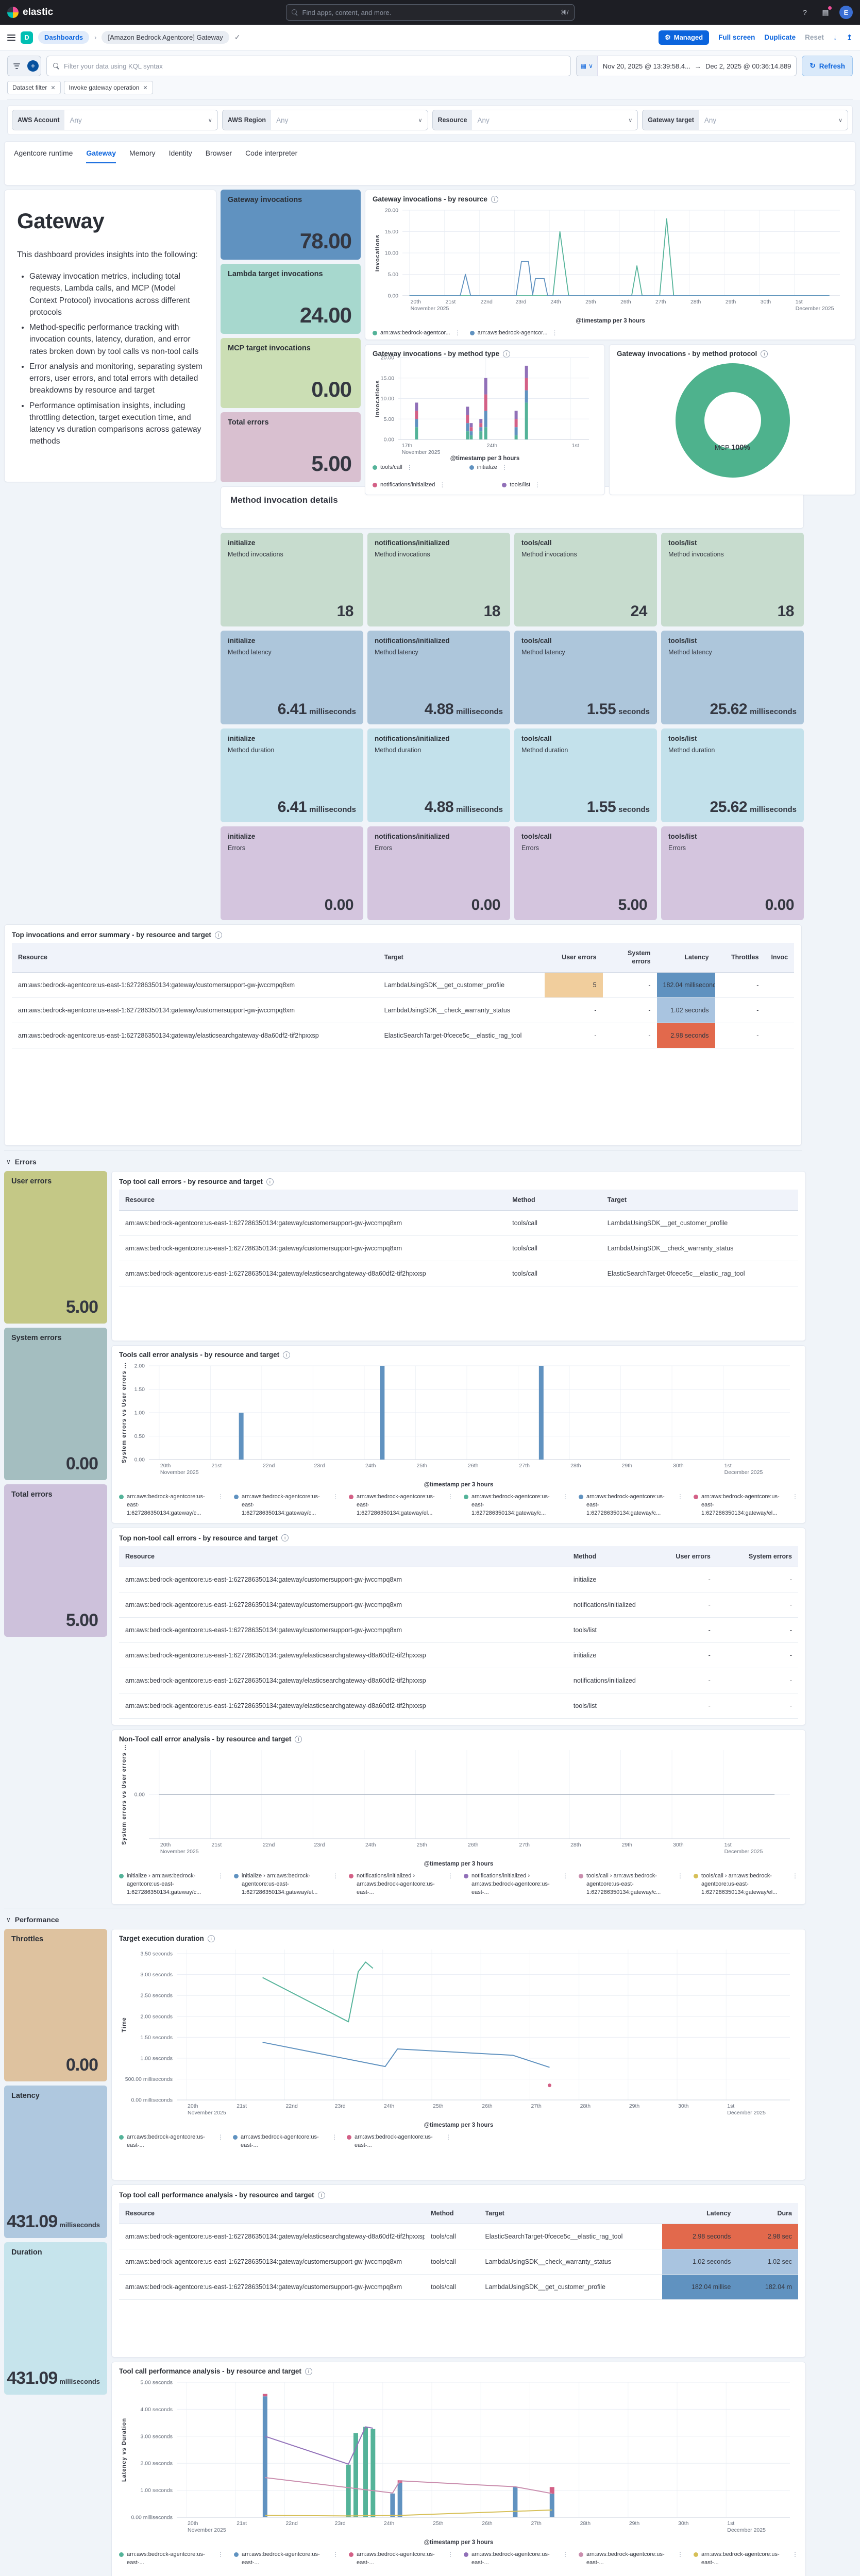  Describe the element at coordinates (291, 299) in the screenshot. I see `metric-tile-lambda-target-invocations: Lambda target invocations 24.00` at that location.